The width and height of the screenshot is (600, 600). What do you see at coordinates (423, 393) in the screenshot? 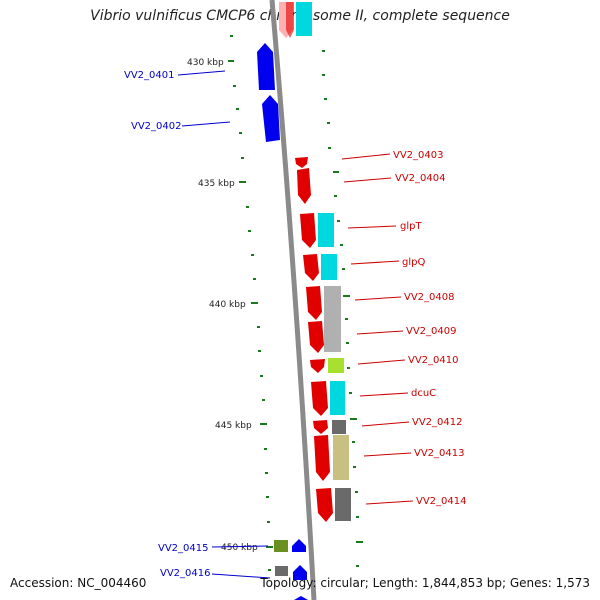
I see `gene-label-dcuC: dcuC` at bounding box center [423, 393].